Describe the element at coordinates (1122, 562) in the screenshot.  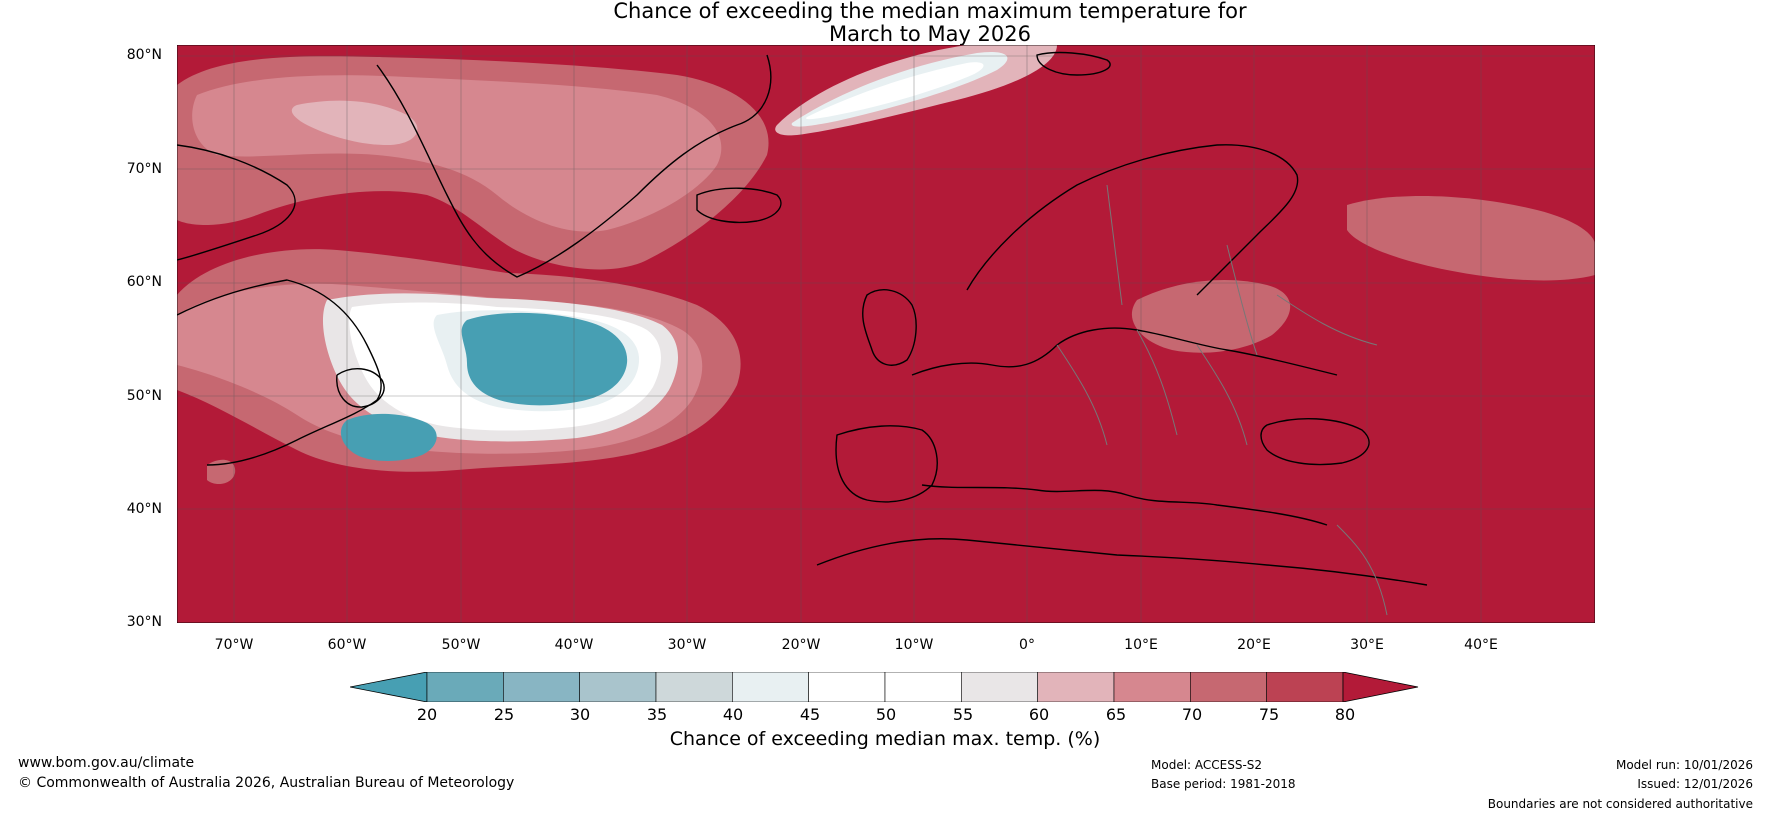
I see `north-africa-coast` at that location.